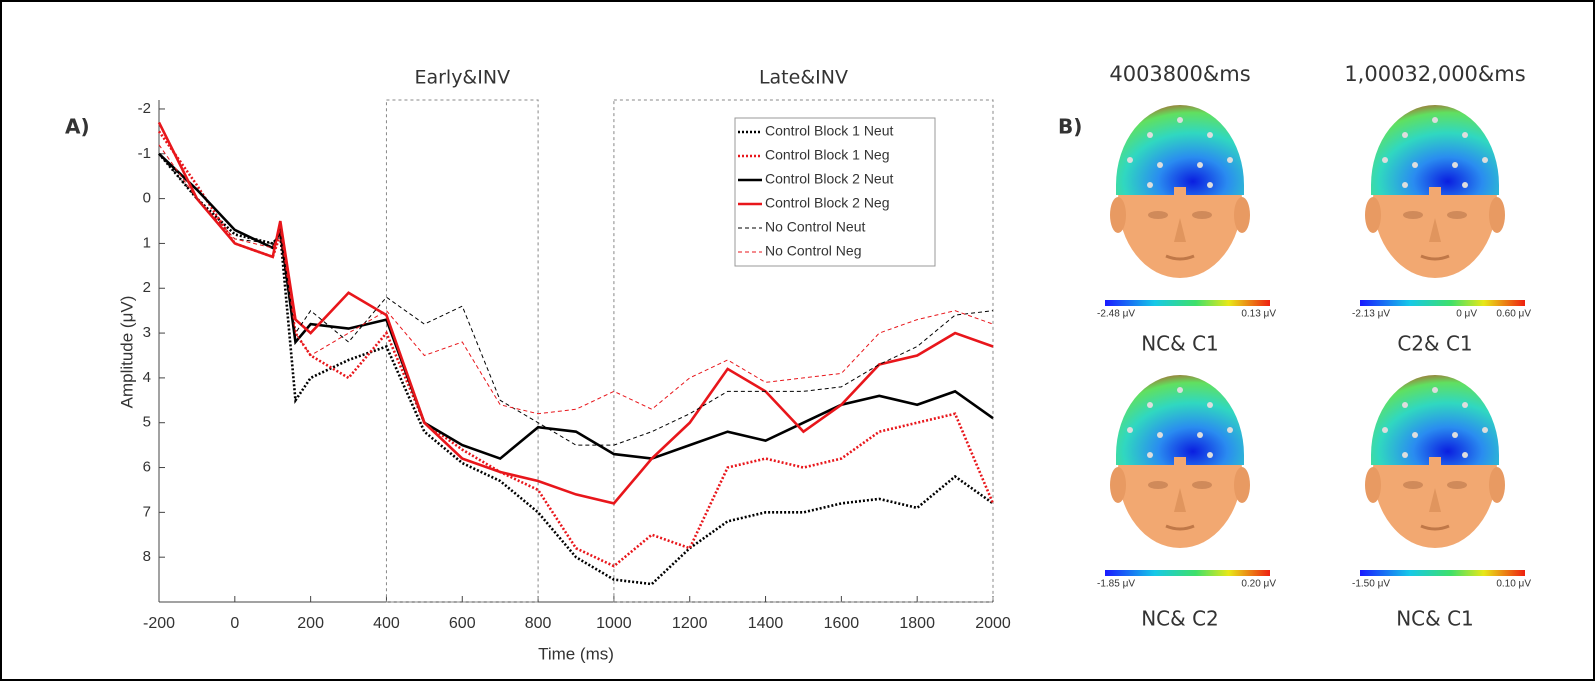 This screenshot has height=681, width=1595. I want to click on panel-label: B), so click(1070, 127).